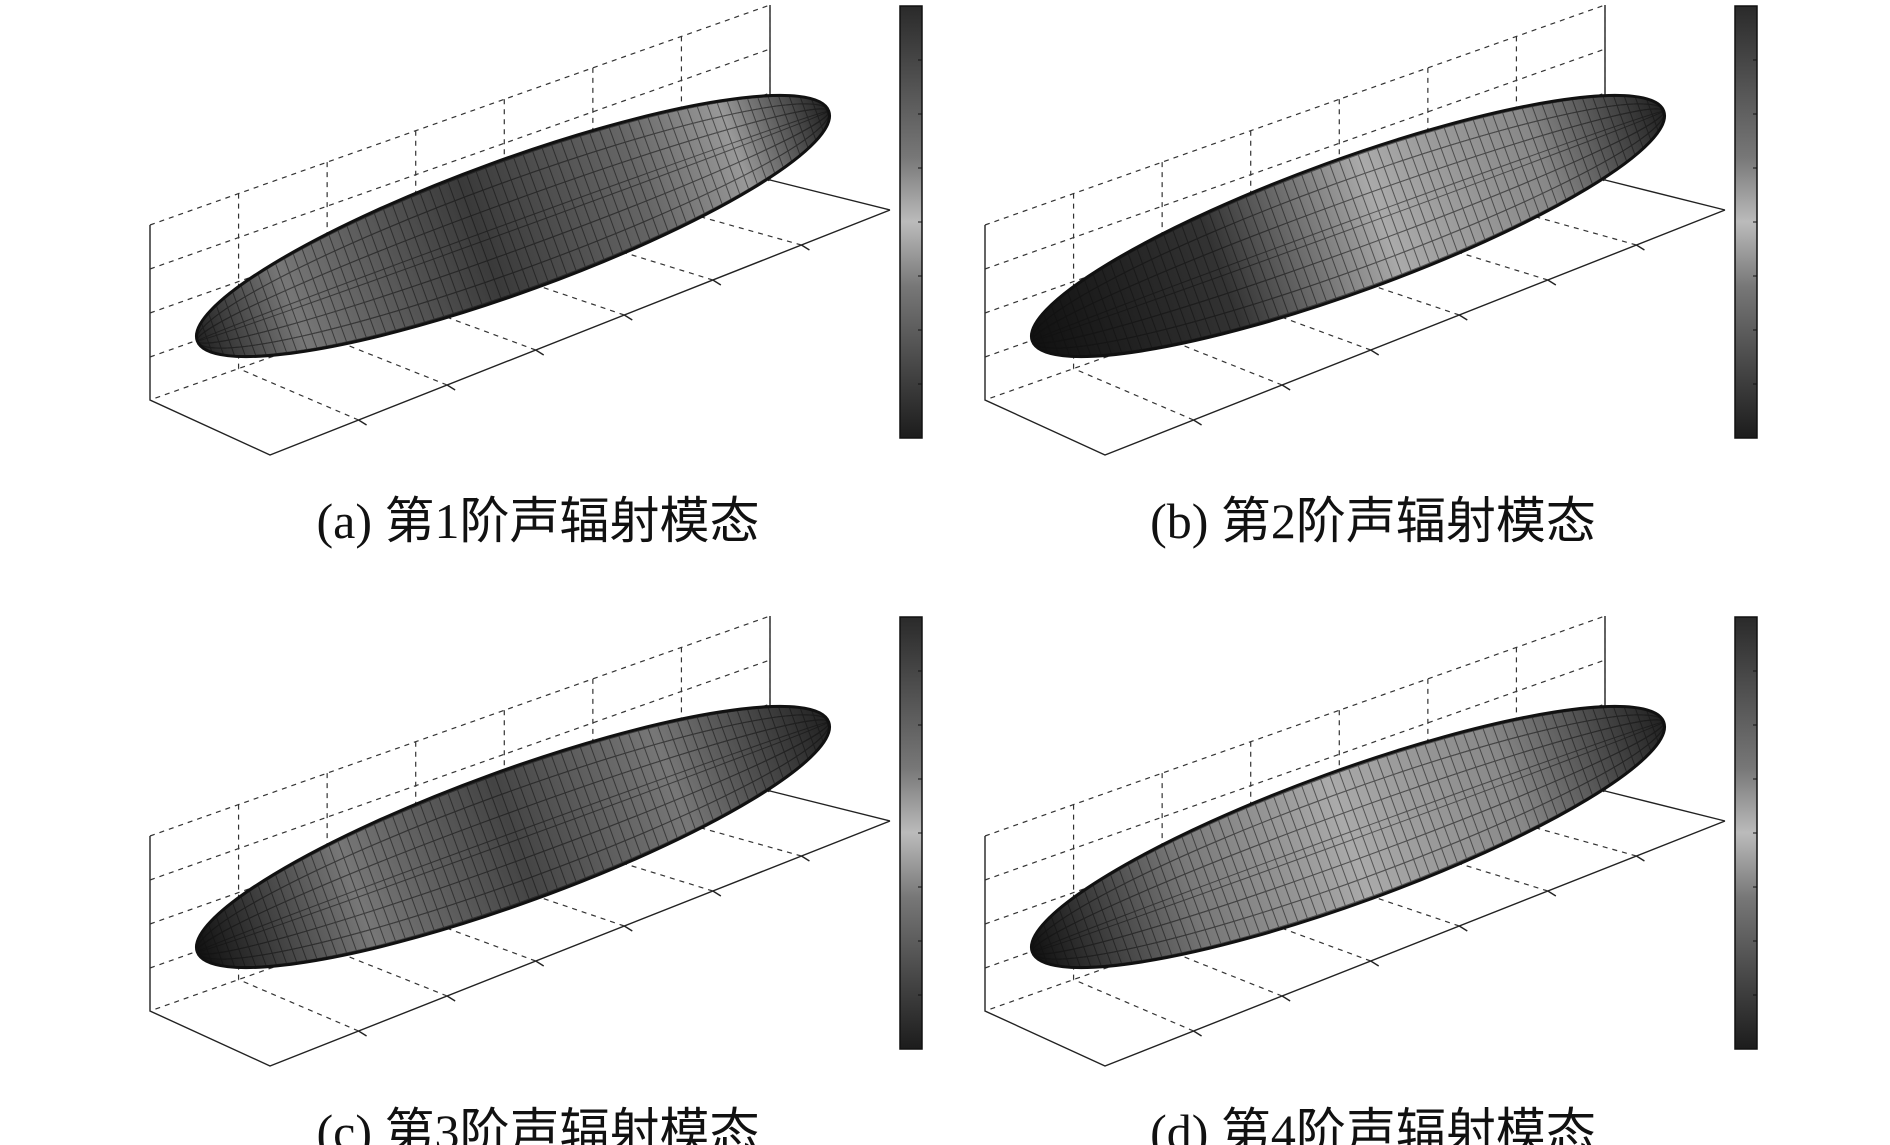 This screenshot has height=1145, width=1890. Describe the element at coordinates (1373, 1124) in the screenshot. I see `caption: (d) 第4阶声辐射模态` at that location.